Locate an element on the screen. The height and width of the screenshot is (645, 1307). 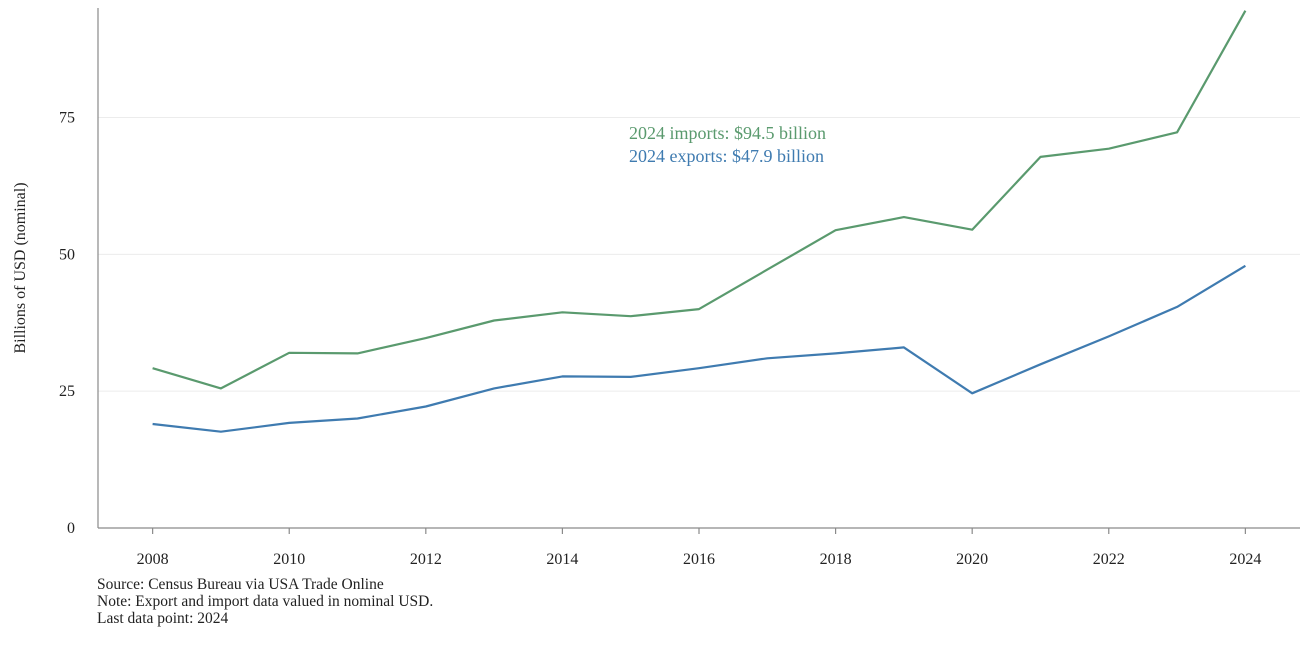
x-tick-label: 2020 is located at coordinates (972, 559).